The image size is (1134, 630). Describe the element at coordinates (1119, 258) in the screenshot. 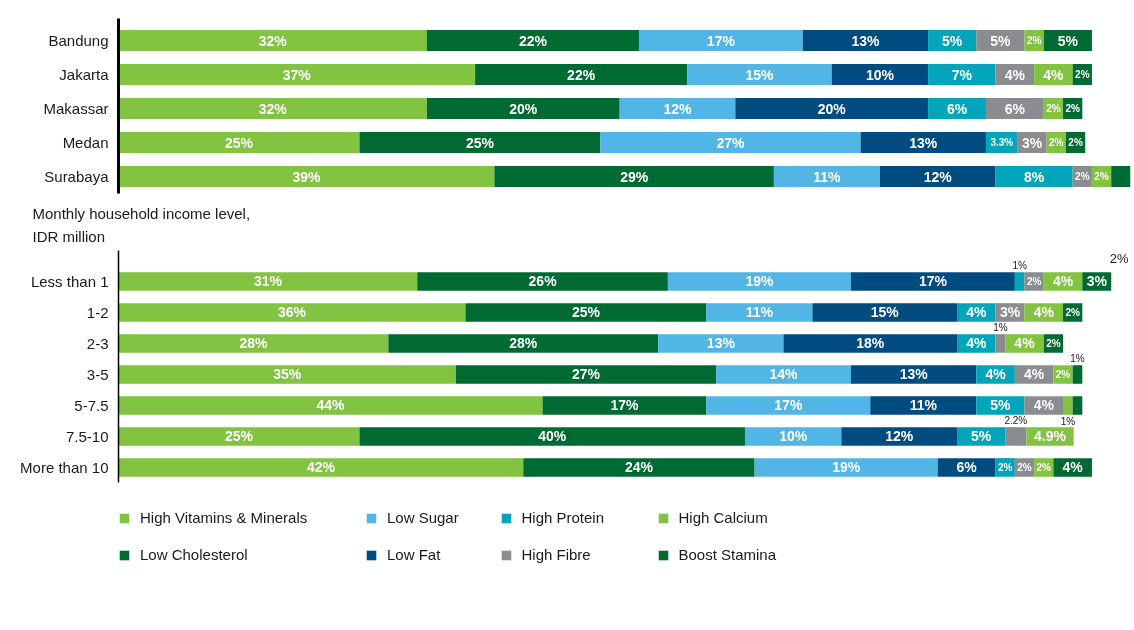

I see `annotation: 2%` at that location.